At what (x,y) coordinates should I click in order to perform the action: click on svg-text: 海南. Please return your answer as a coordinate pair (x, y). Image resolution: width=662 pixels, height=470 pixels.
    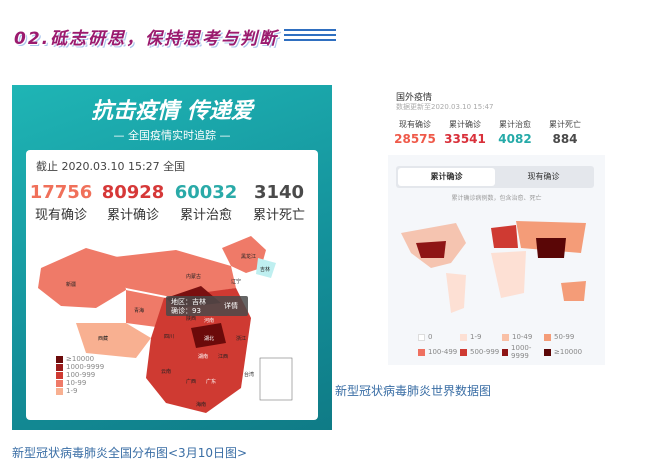
    Looking at the image, I should click on (201, 404).